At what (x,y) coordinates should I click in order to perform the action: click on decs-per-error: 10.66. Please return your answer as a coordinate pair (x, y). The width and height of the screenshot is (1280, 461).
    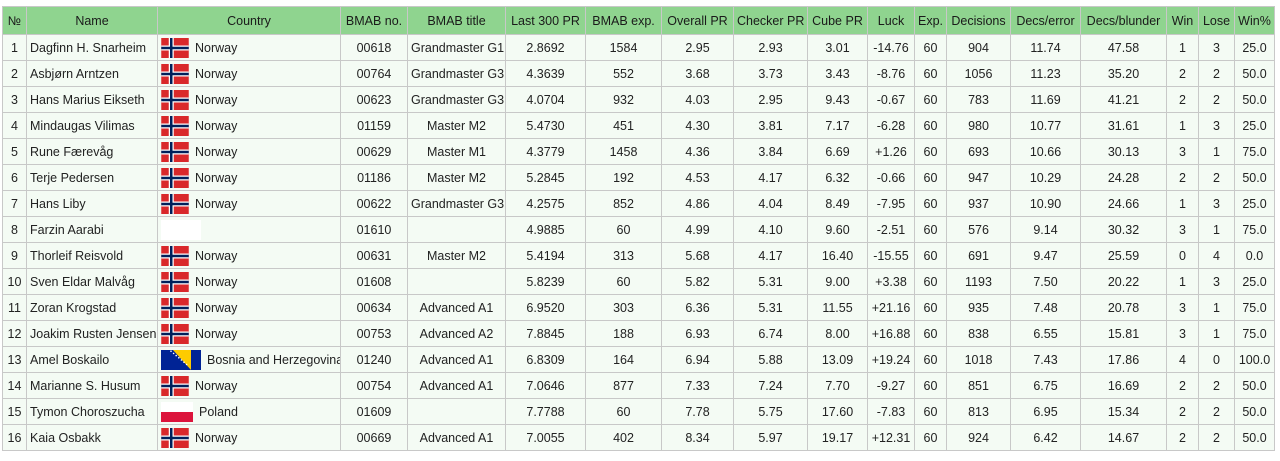
    Looking at the image, I should click on (1045, 151).